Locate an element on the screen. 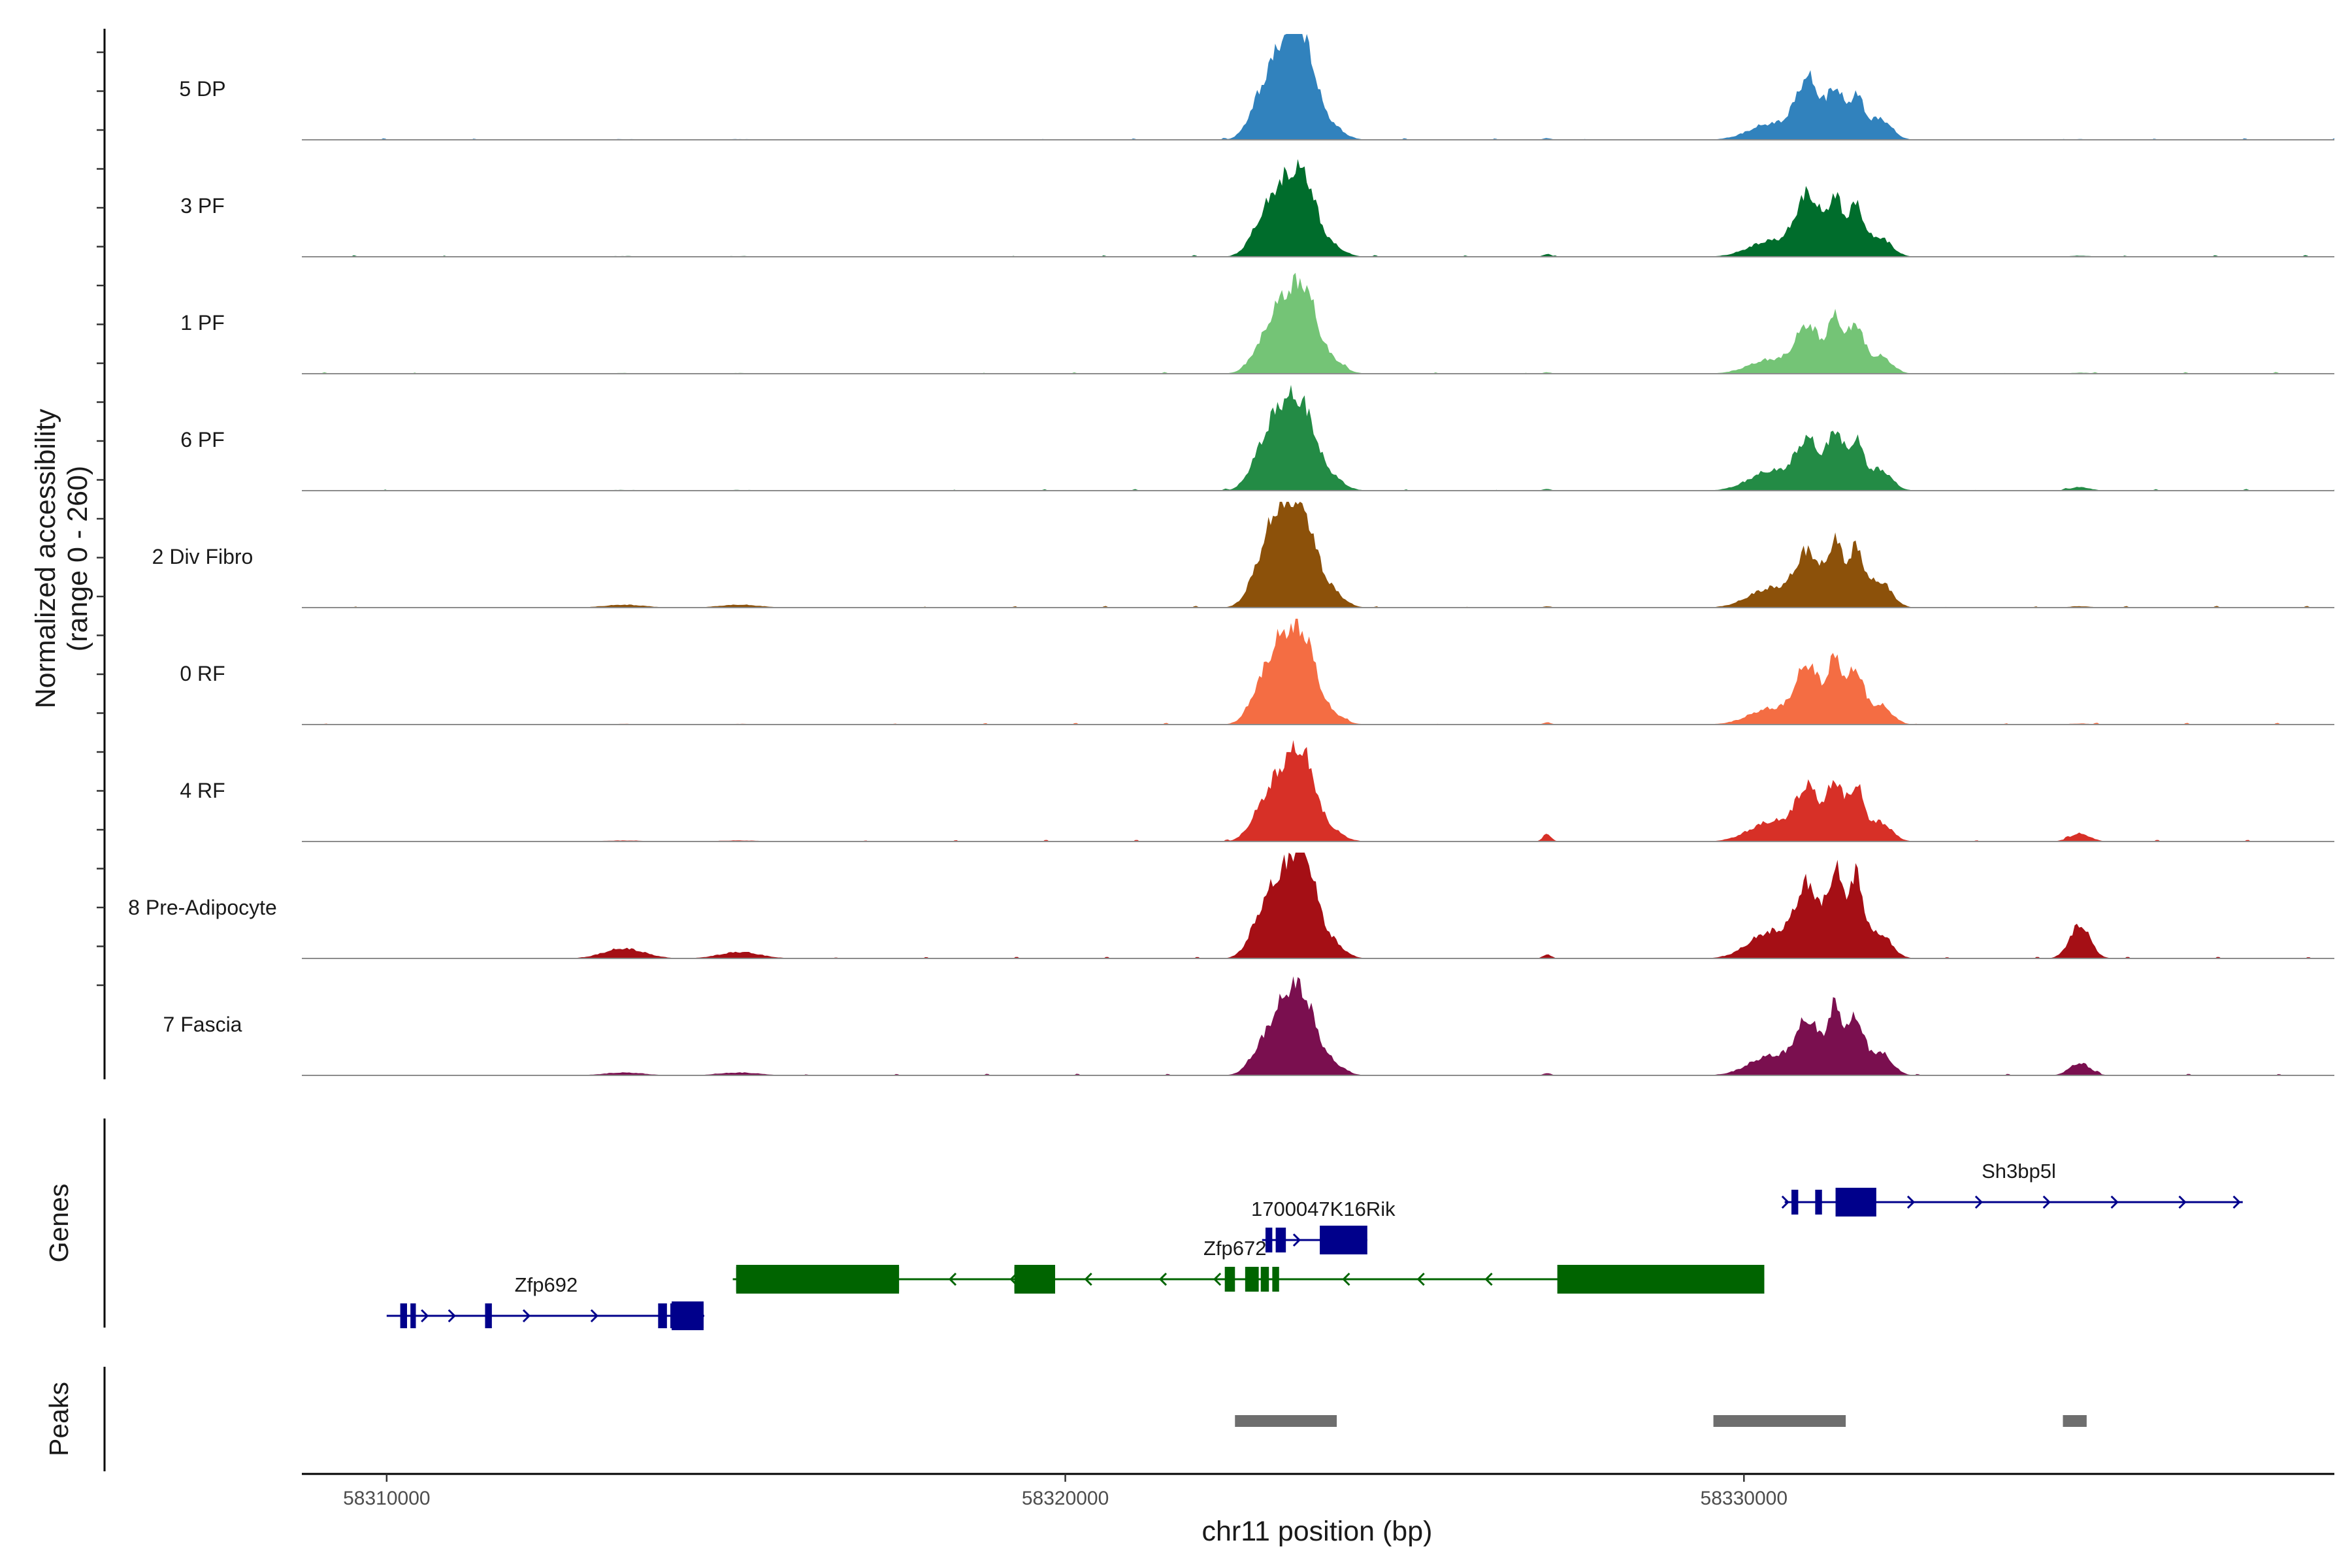 This screenshot has height=1568, width=2352. coverage-y-ticks is located at coordinates (101, 519).